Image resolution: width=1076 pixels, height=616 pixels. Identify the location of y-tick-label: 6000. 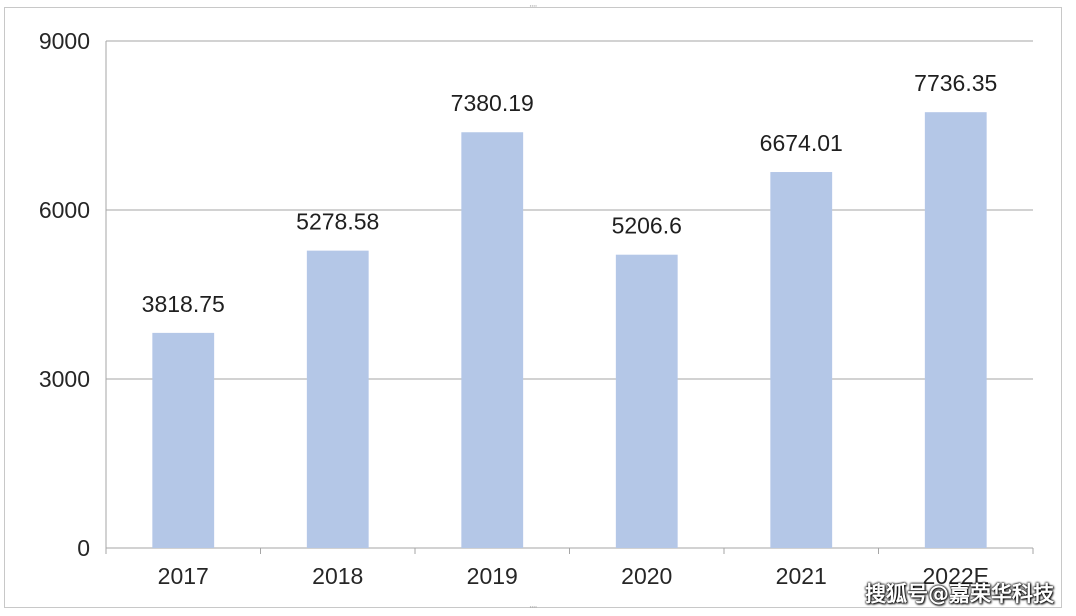
(64, 210).